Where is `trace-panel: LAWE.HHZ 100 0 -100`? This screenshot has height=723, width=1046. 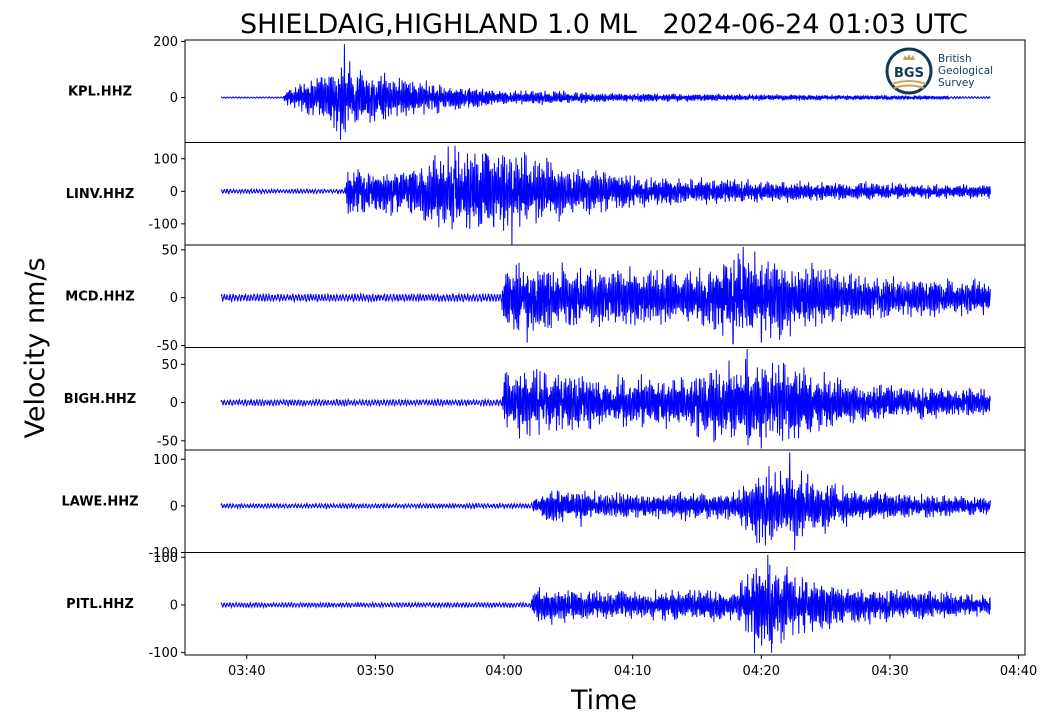
trace-panel: LAWE.HHZ 100 0 -100 is located at coordinates (543, 505).